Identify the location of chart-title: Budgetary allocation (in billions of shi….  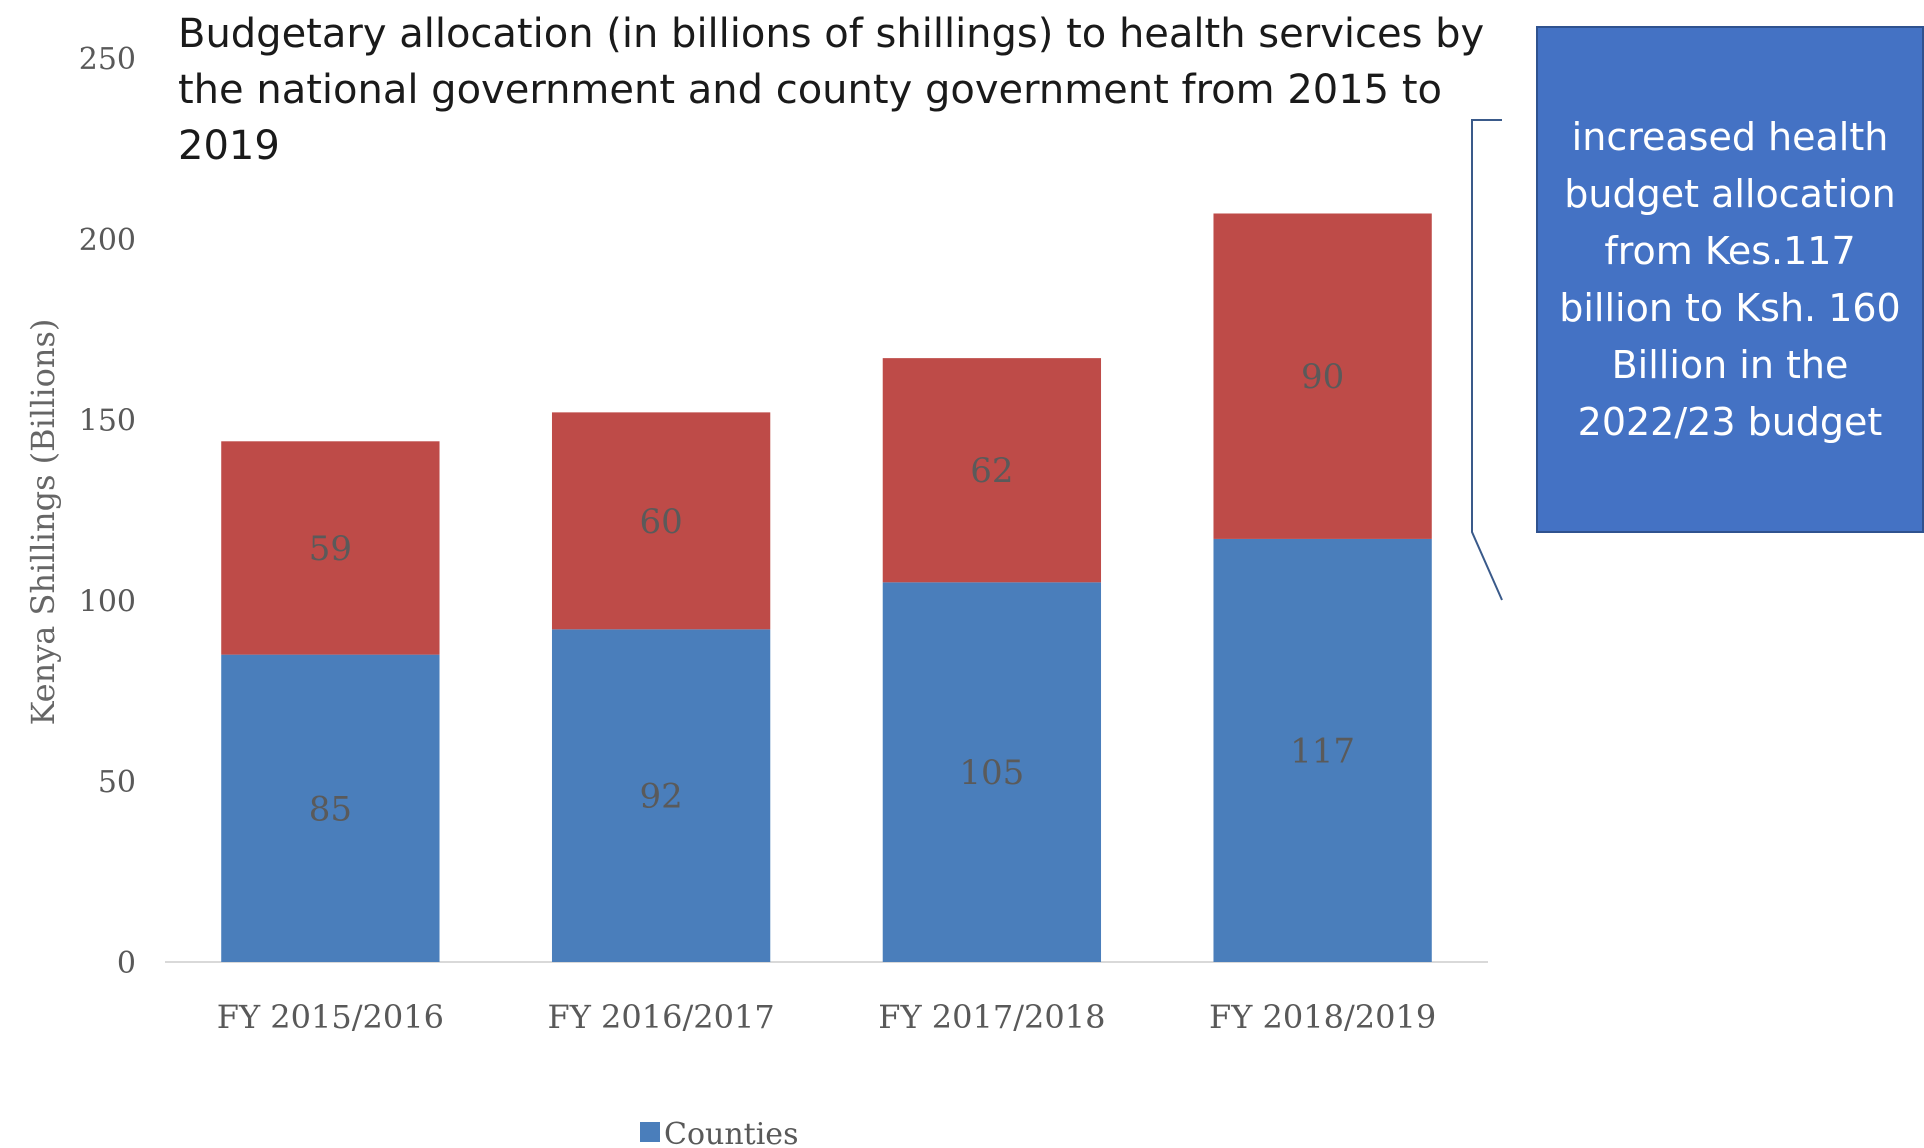
(831, 90).